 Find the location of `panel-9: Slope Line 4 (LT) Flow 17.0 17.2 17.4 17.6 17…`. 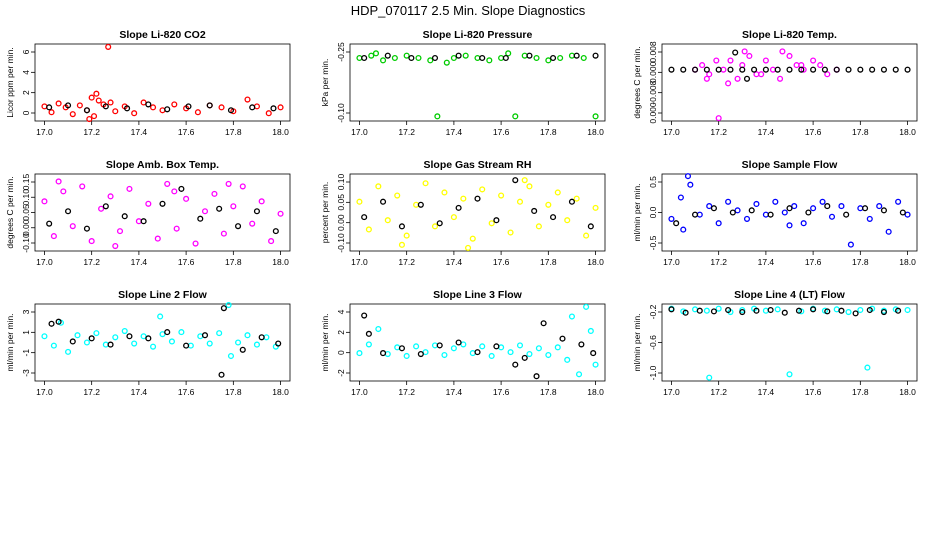

panel-9: Slope Line 4 (LT) Flow 17.0 17.2 17.4 17.6 17… is located at coordinates (775, 343).